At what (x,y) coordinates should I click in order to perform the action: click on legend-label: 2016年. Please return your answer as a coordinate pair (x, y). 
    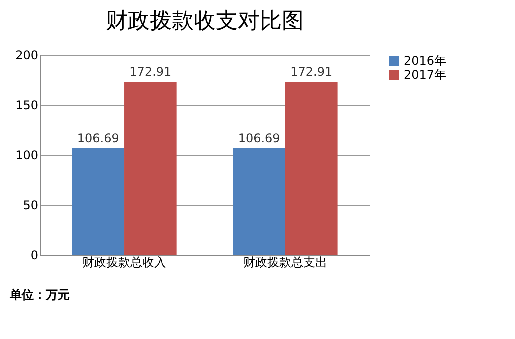
    Looking at the image, I should click on (425, 61).